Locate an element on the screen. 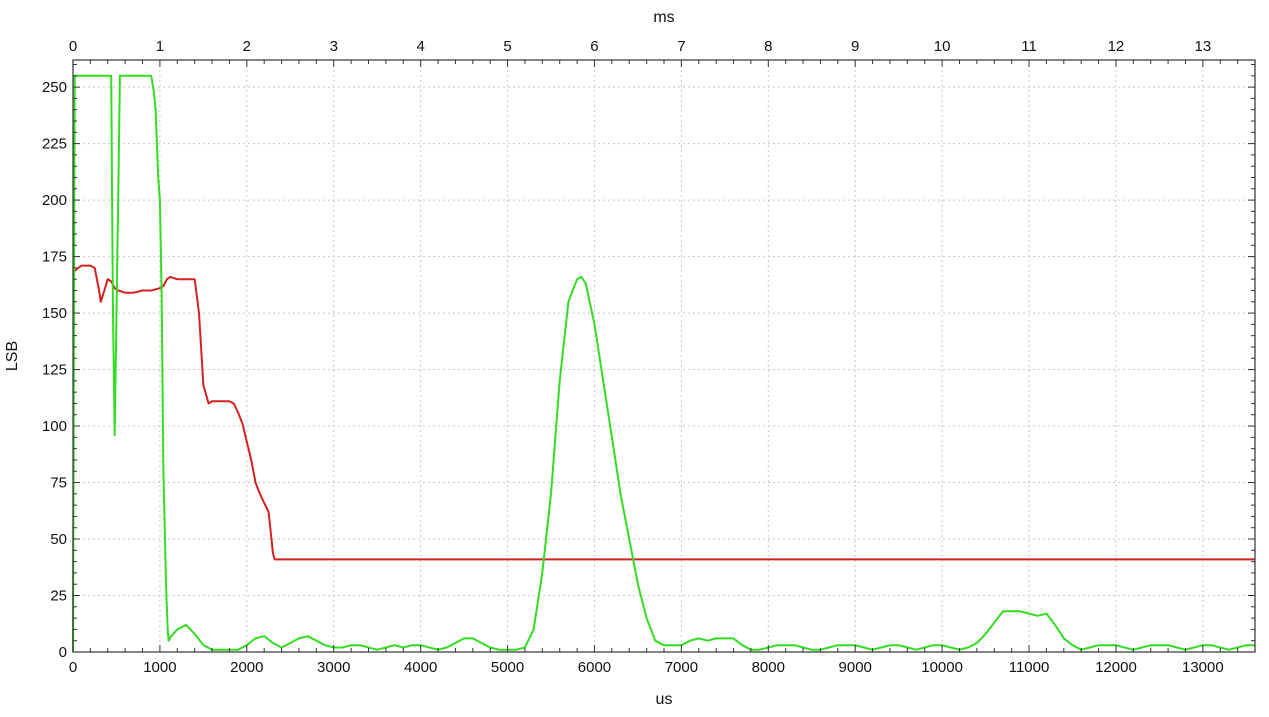 This screenshot has height=717, width=1269. x2-tick-label: 11 is located at coordinates (1029, 46).